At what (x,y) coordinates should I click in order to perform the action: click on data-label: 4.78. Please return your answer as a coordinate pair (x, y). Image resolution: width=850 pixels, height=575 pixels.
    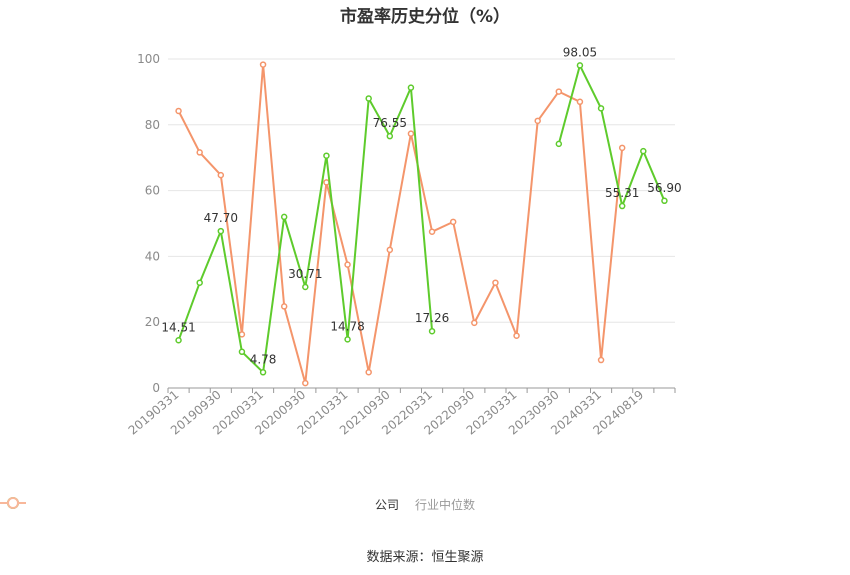
    Looking at the image, I should click on (263, 359).